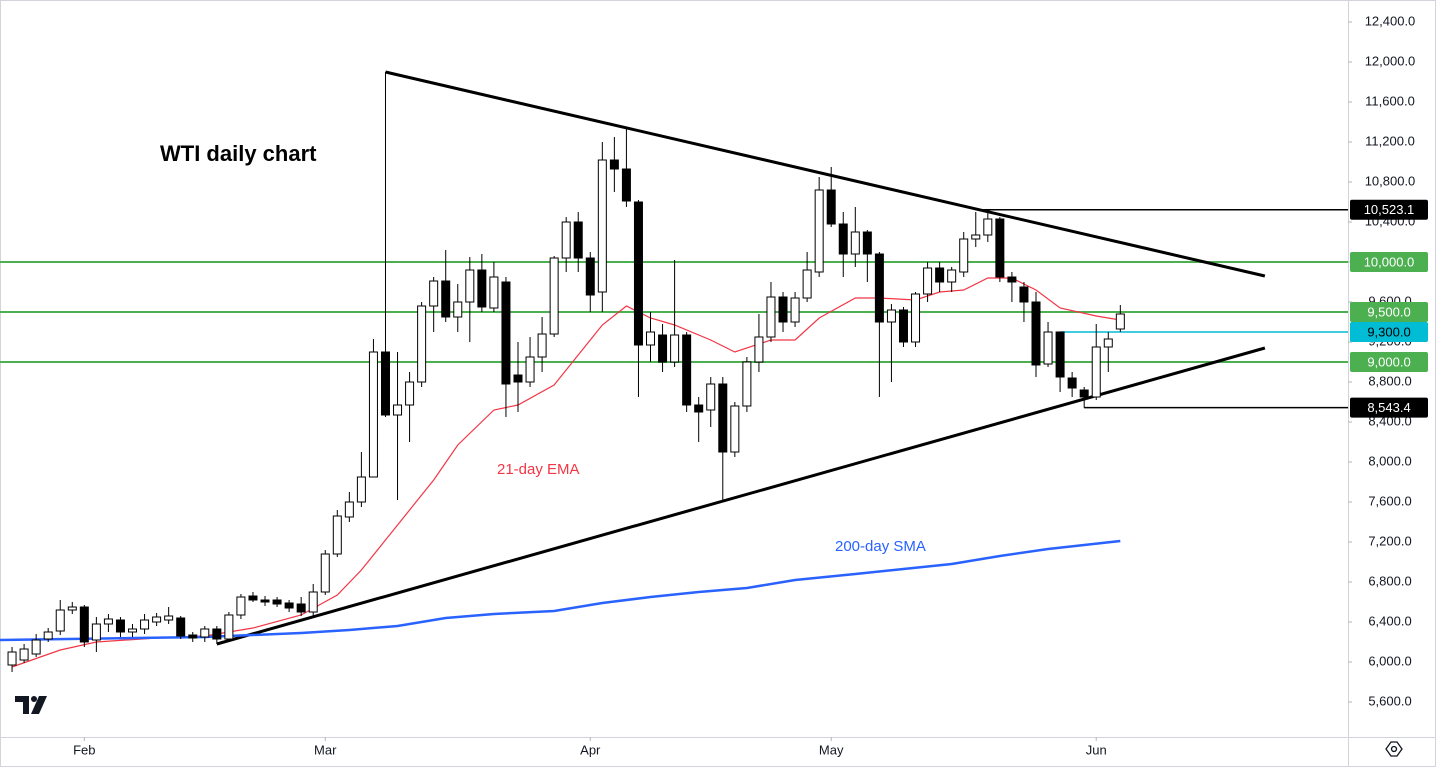 The image size is (1436, 767). I want to click on y-tick-label: 8,800.0, so click(1389, 380).